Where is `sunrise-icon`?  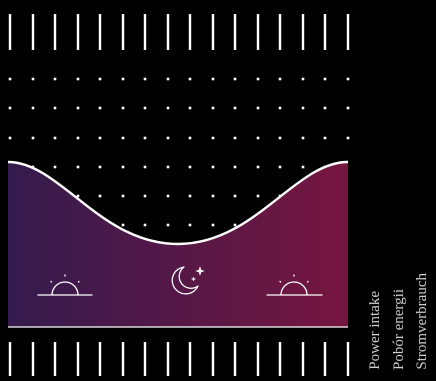 sunrise-icon is located at coordinates (65, 285).